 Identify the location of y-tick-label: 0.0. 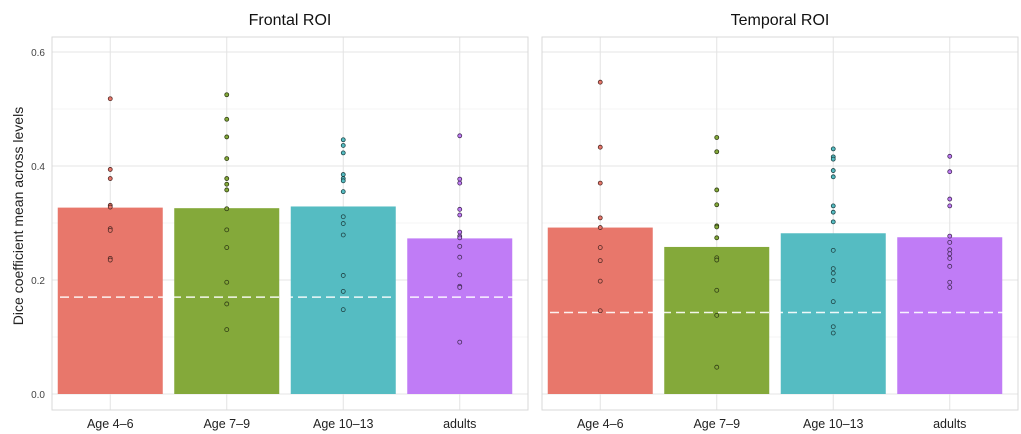
(38, 395).